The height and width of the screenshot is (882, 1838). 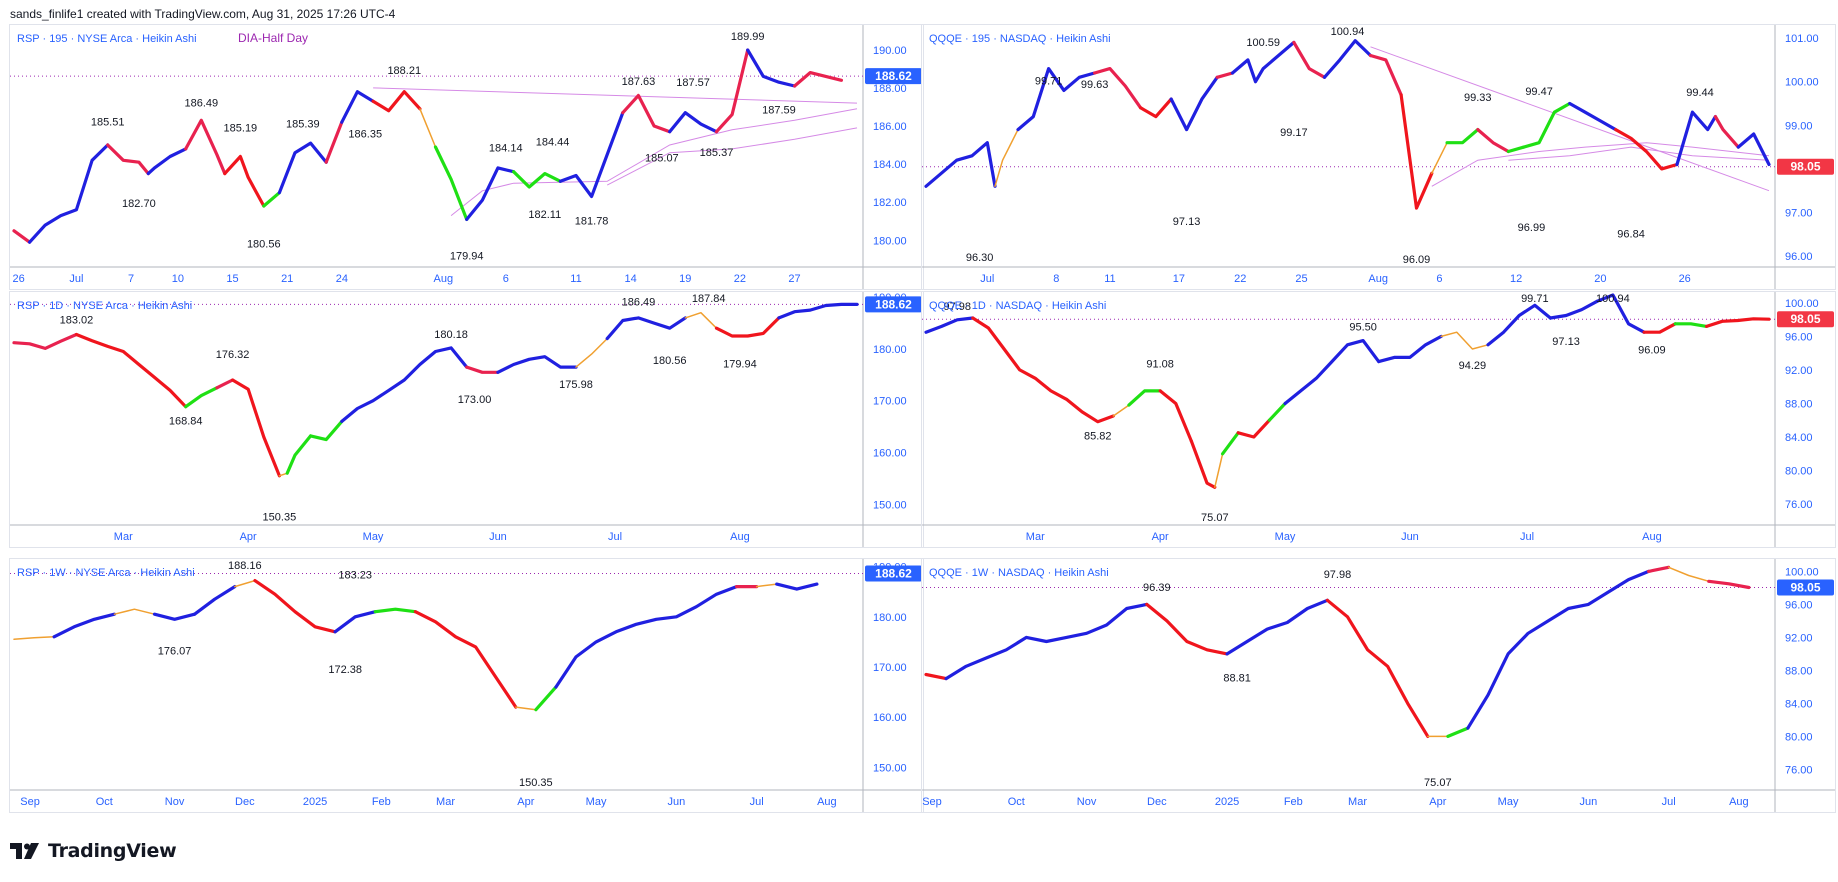 I want to click on x-tick-label: 26, so click(x=19, y=279).